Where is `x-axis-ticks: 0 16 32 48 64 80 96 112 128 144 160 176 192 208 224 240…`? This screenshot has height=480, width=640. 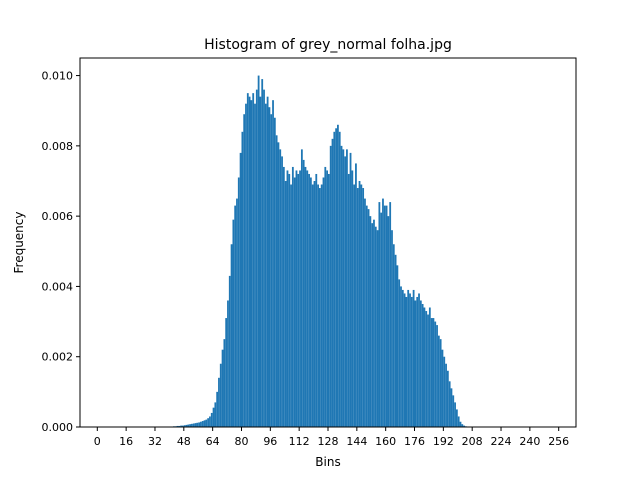 x-axis-ticks: 0 16 32 48 64 80 96 112 128 144 160 176 192 208 224 240… is located at coordinates (331, 437).